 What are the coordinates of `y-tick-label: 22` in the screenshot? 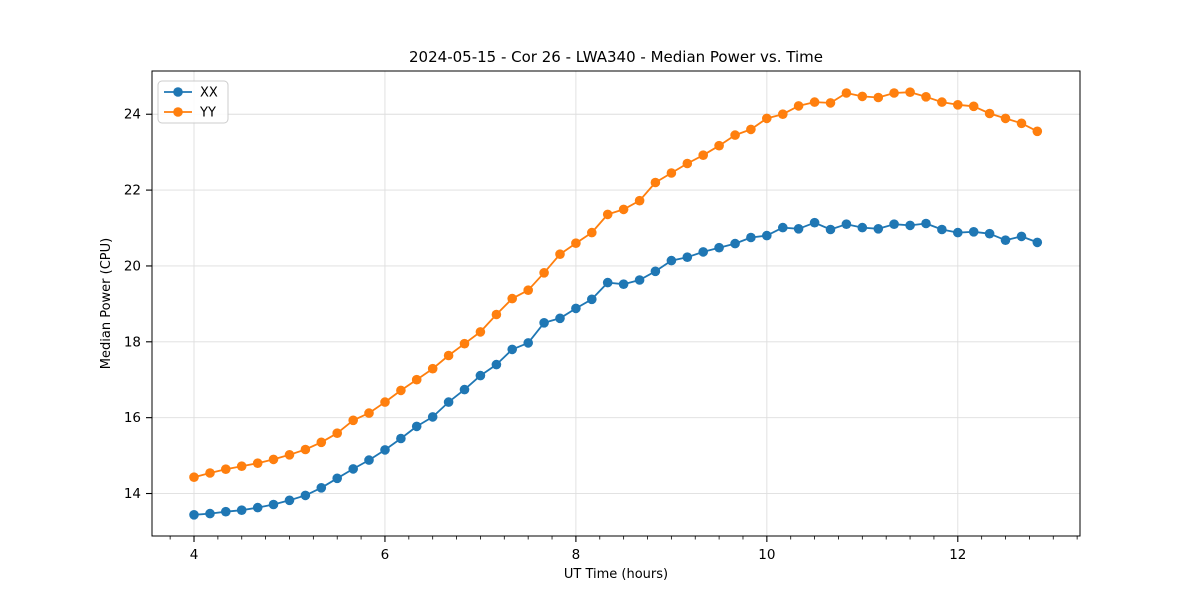 It's located at (132, 191).